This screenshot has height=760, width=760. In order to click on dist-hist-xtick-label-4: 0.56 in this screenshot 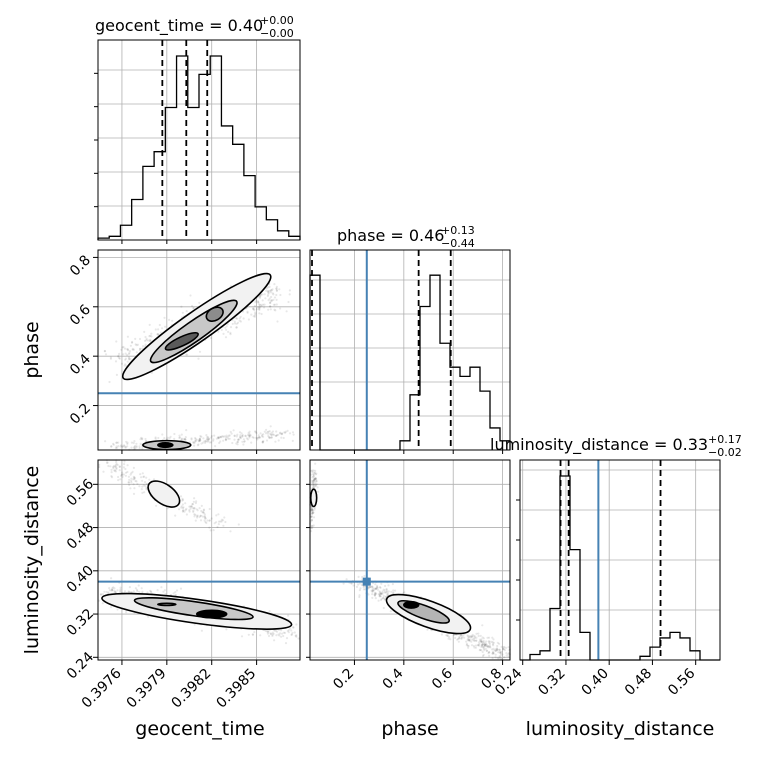, I will do `click(681, 681)`.